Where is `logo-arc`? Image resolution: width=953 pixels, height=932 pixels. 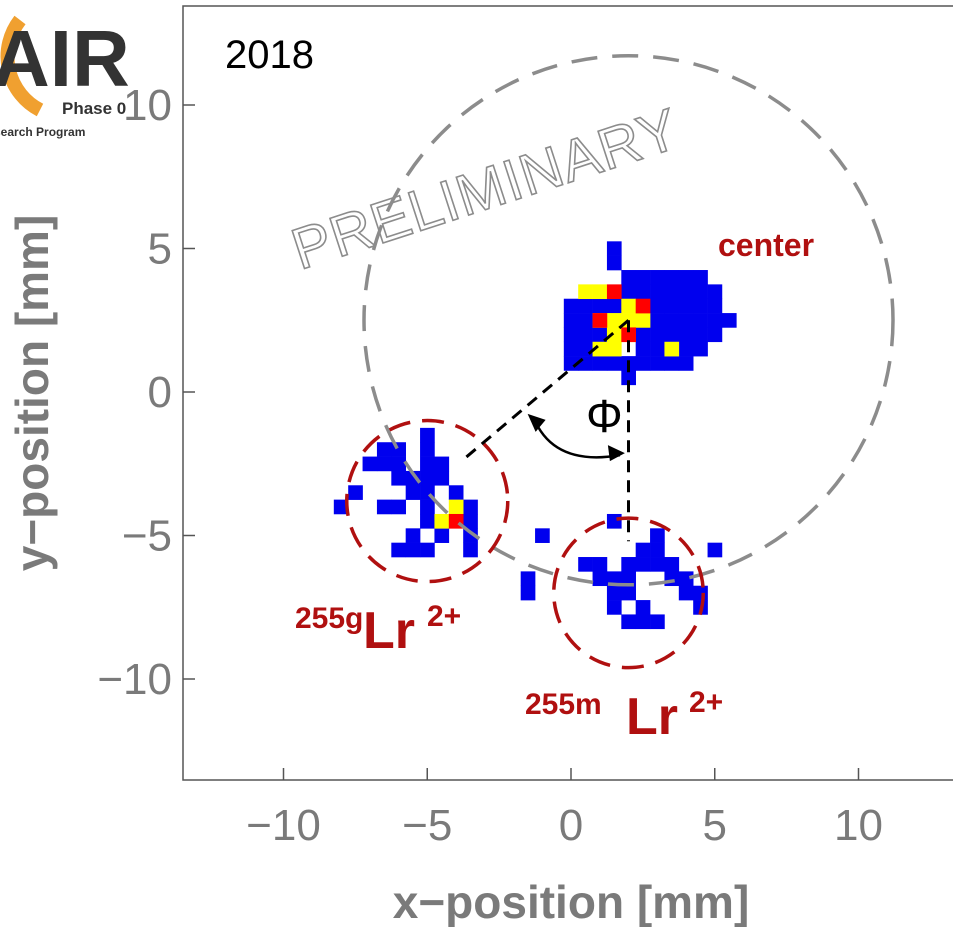 logo-arc is located at coordinates (22, 66).